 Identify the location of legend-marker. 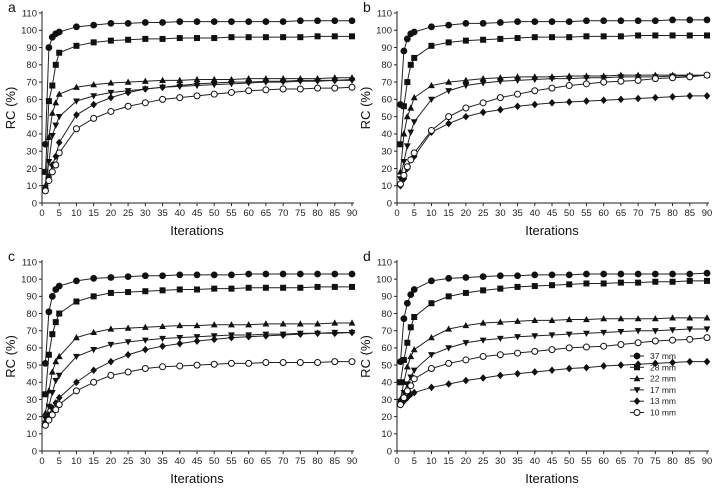
(637, 401).